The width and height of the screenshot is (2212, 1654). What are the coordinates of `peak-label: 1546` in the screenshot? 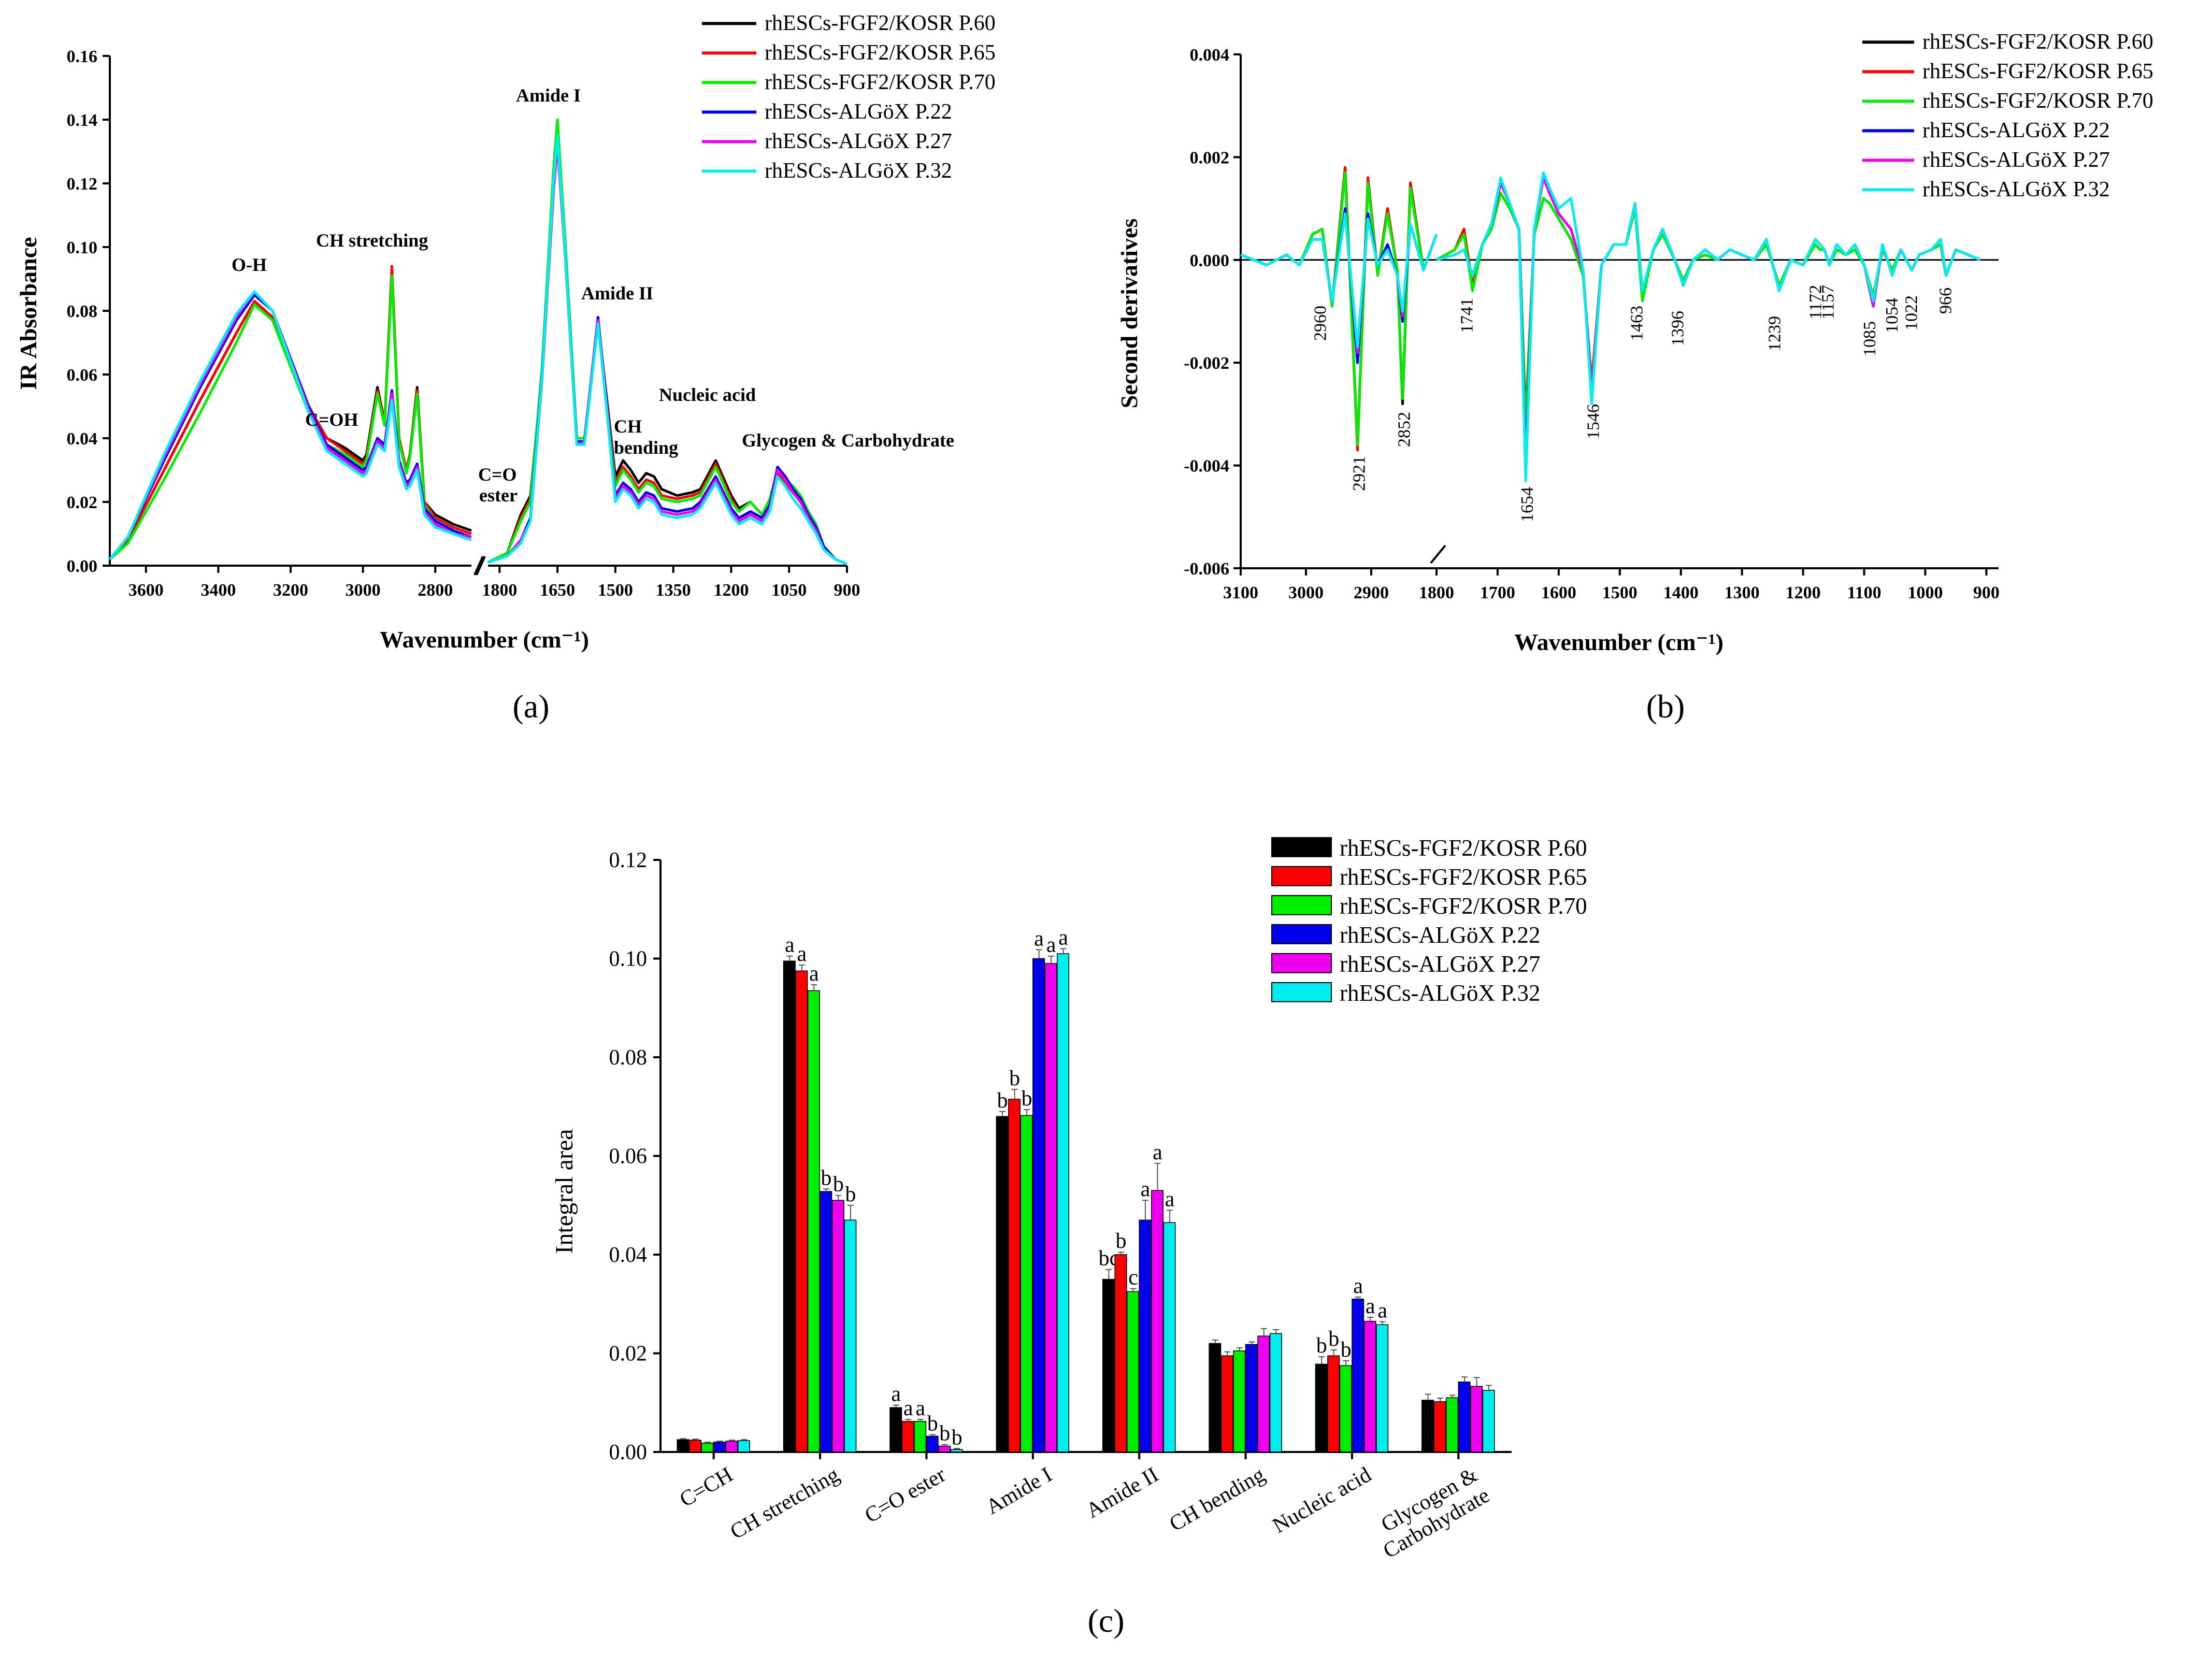 It's located at (1593, 422).